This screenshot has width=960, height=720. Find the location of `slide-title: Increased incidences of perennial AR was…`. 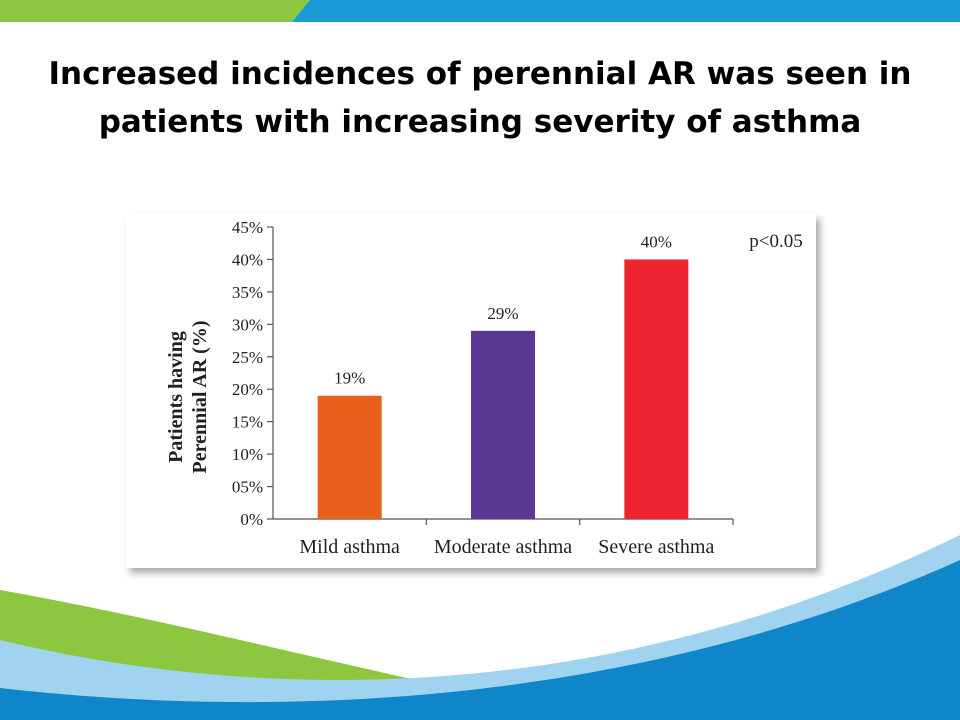

slide-title: Increased incidences of perennial AR was… is located at coordinates (480, 98).